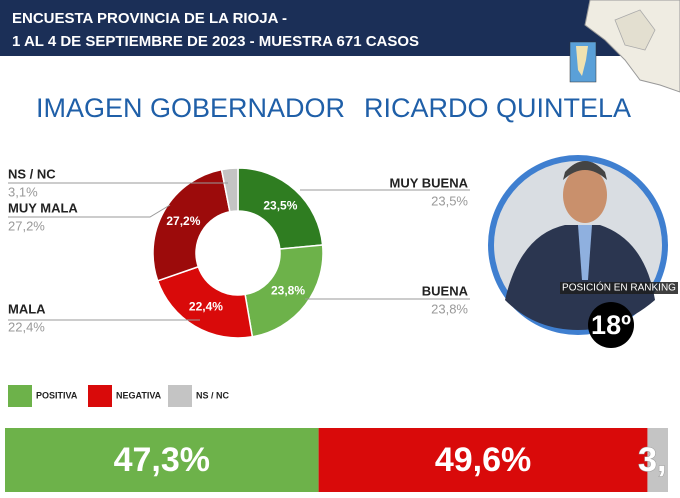 Image resolution: width=680 pixels, height=498 pixels. Describe the element at coordinates (139, 395) in the screenshot. I see `legend-label: NEGATIVA` at that location.